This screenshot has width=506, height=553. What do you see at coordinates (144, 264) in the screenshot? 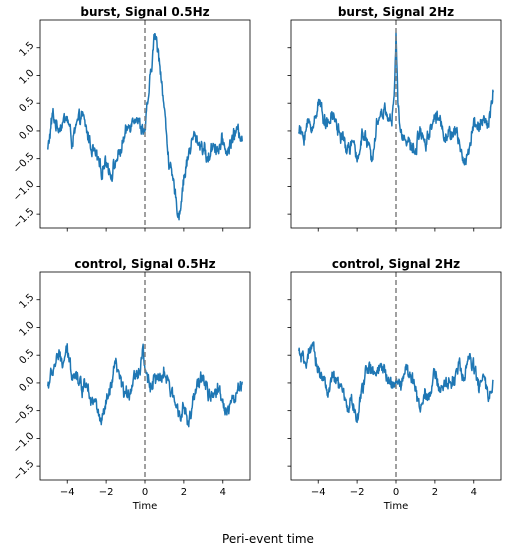
I see `subplot-title: control, Signal 0.5Hz` at bounding box center [144, 264].